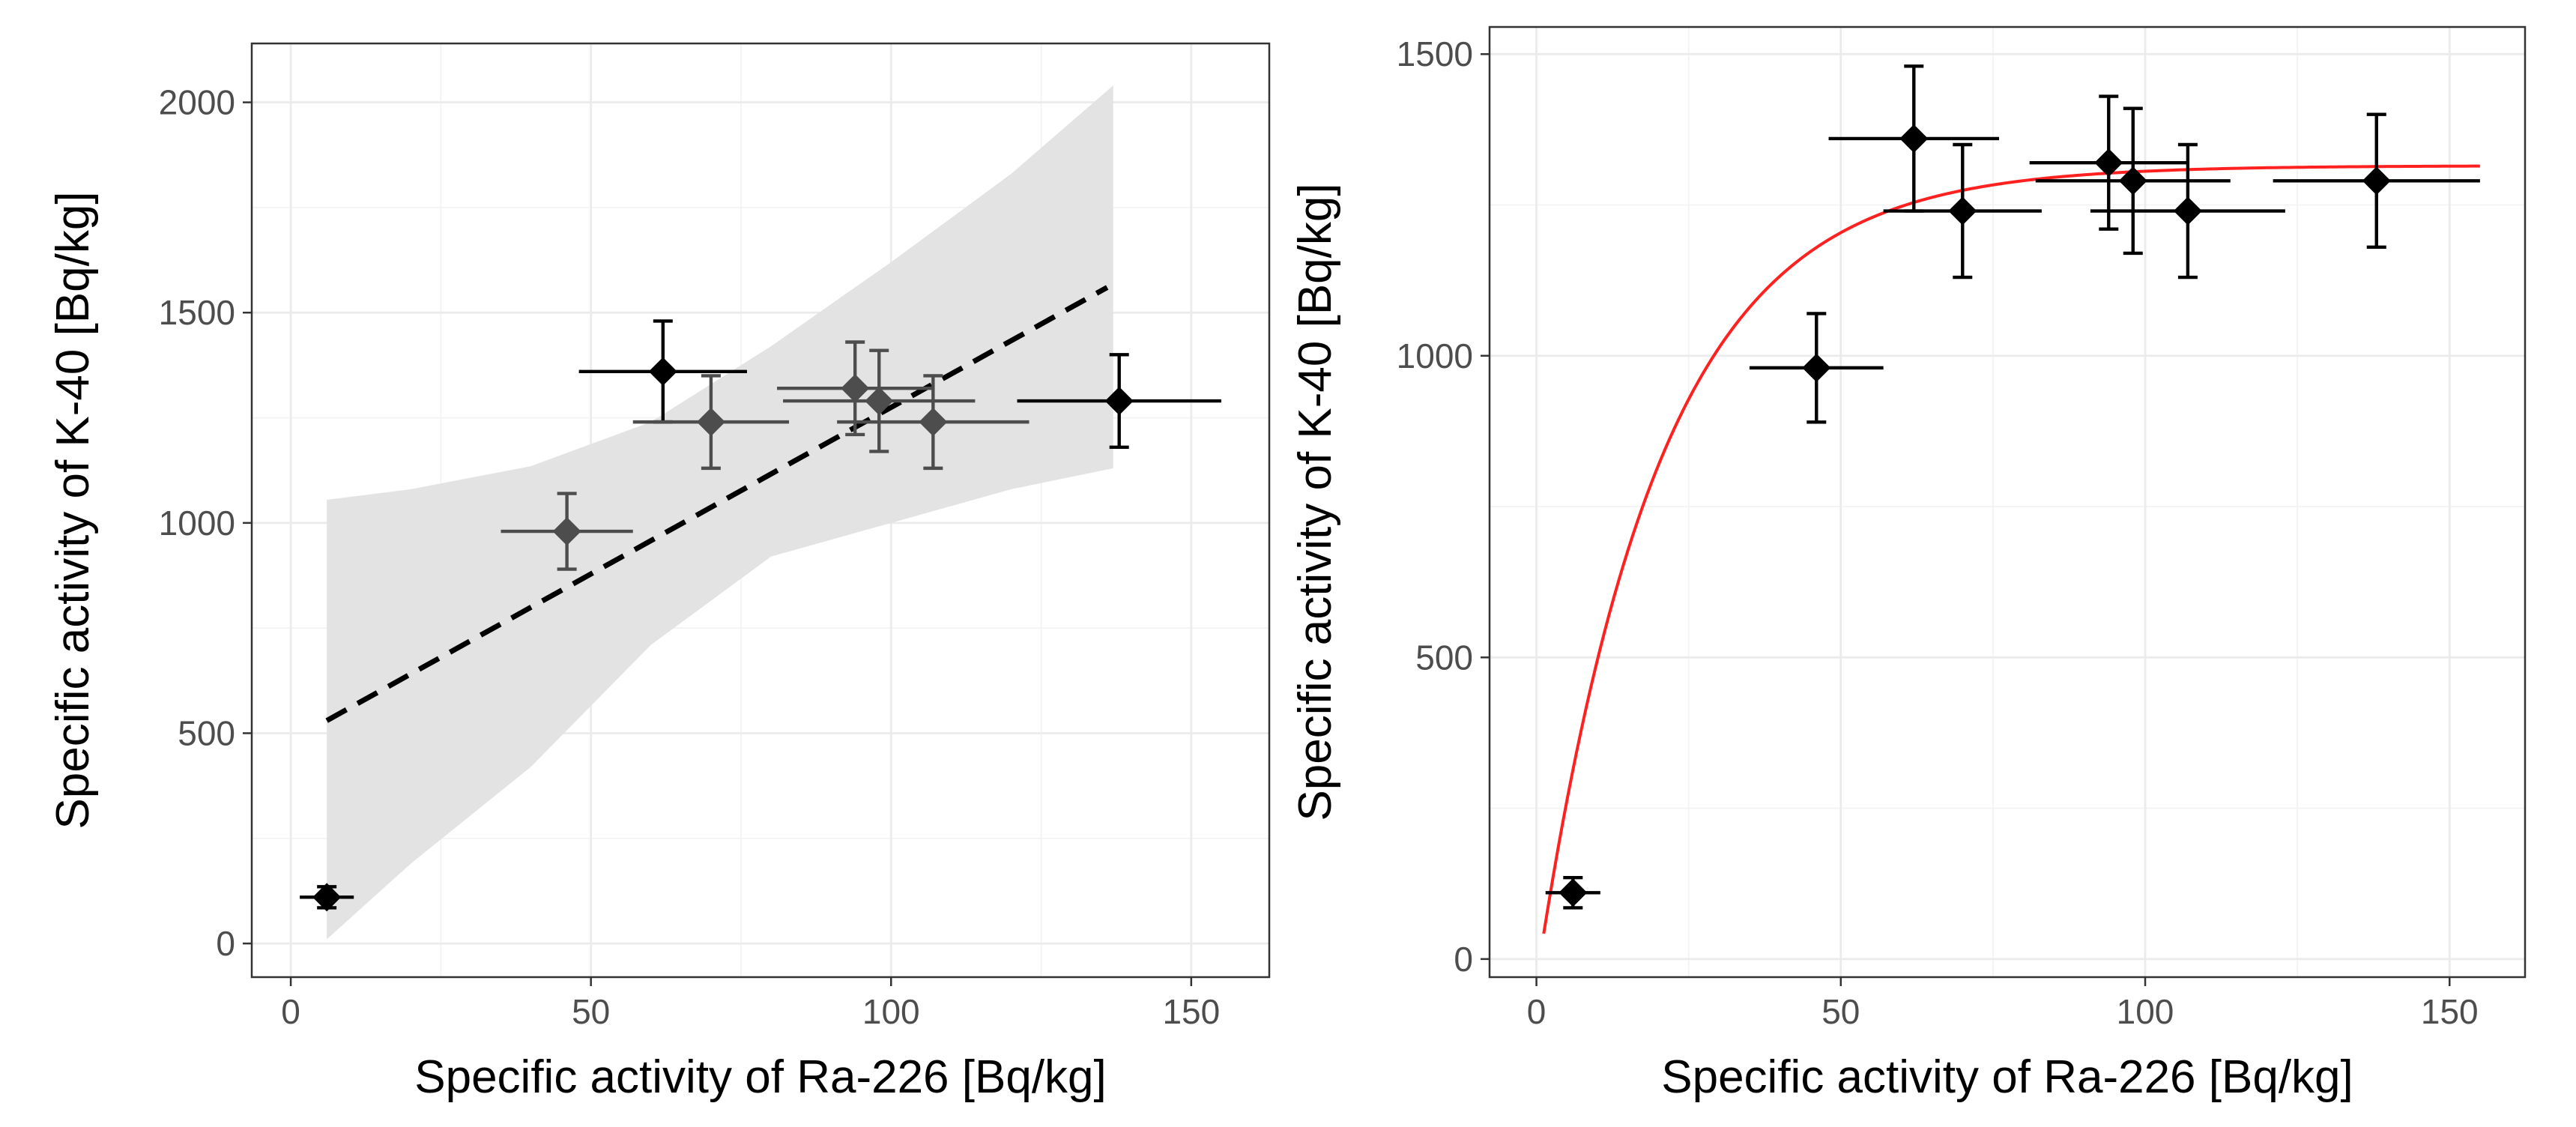 The width and height of the screenshot is (2576, 1127). I want to click on y-tick-label: 2000, so click(197, 102).